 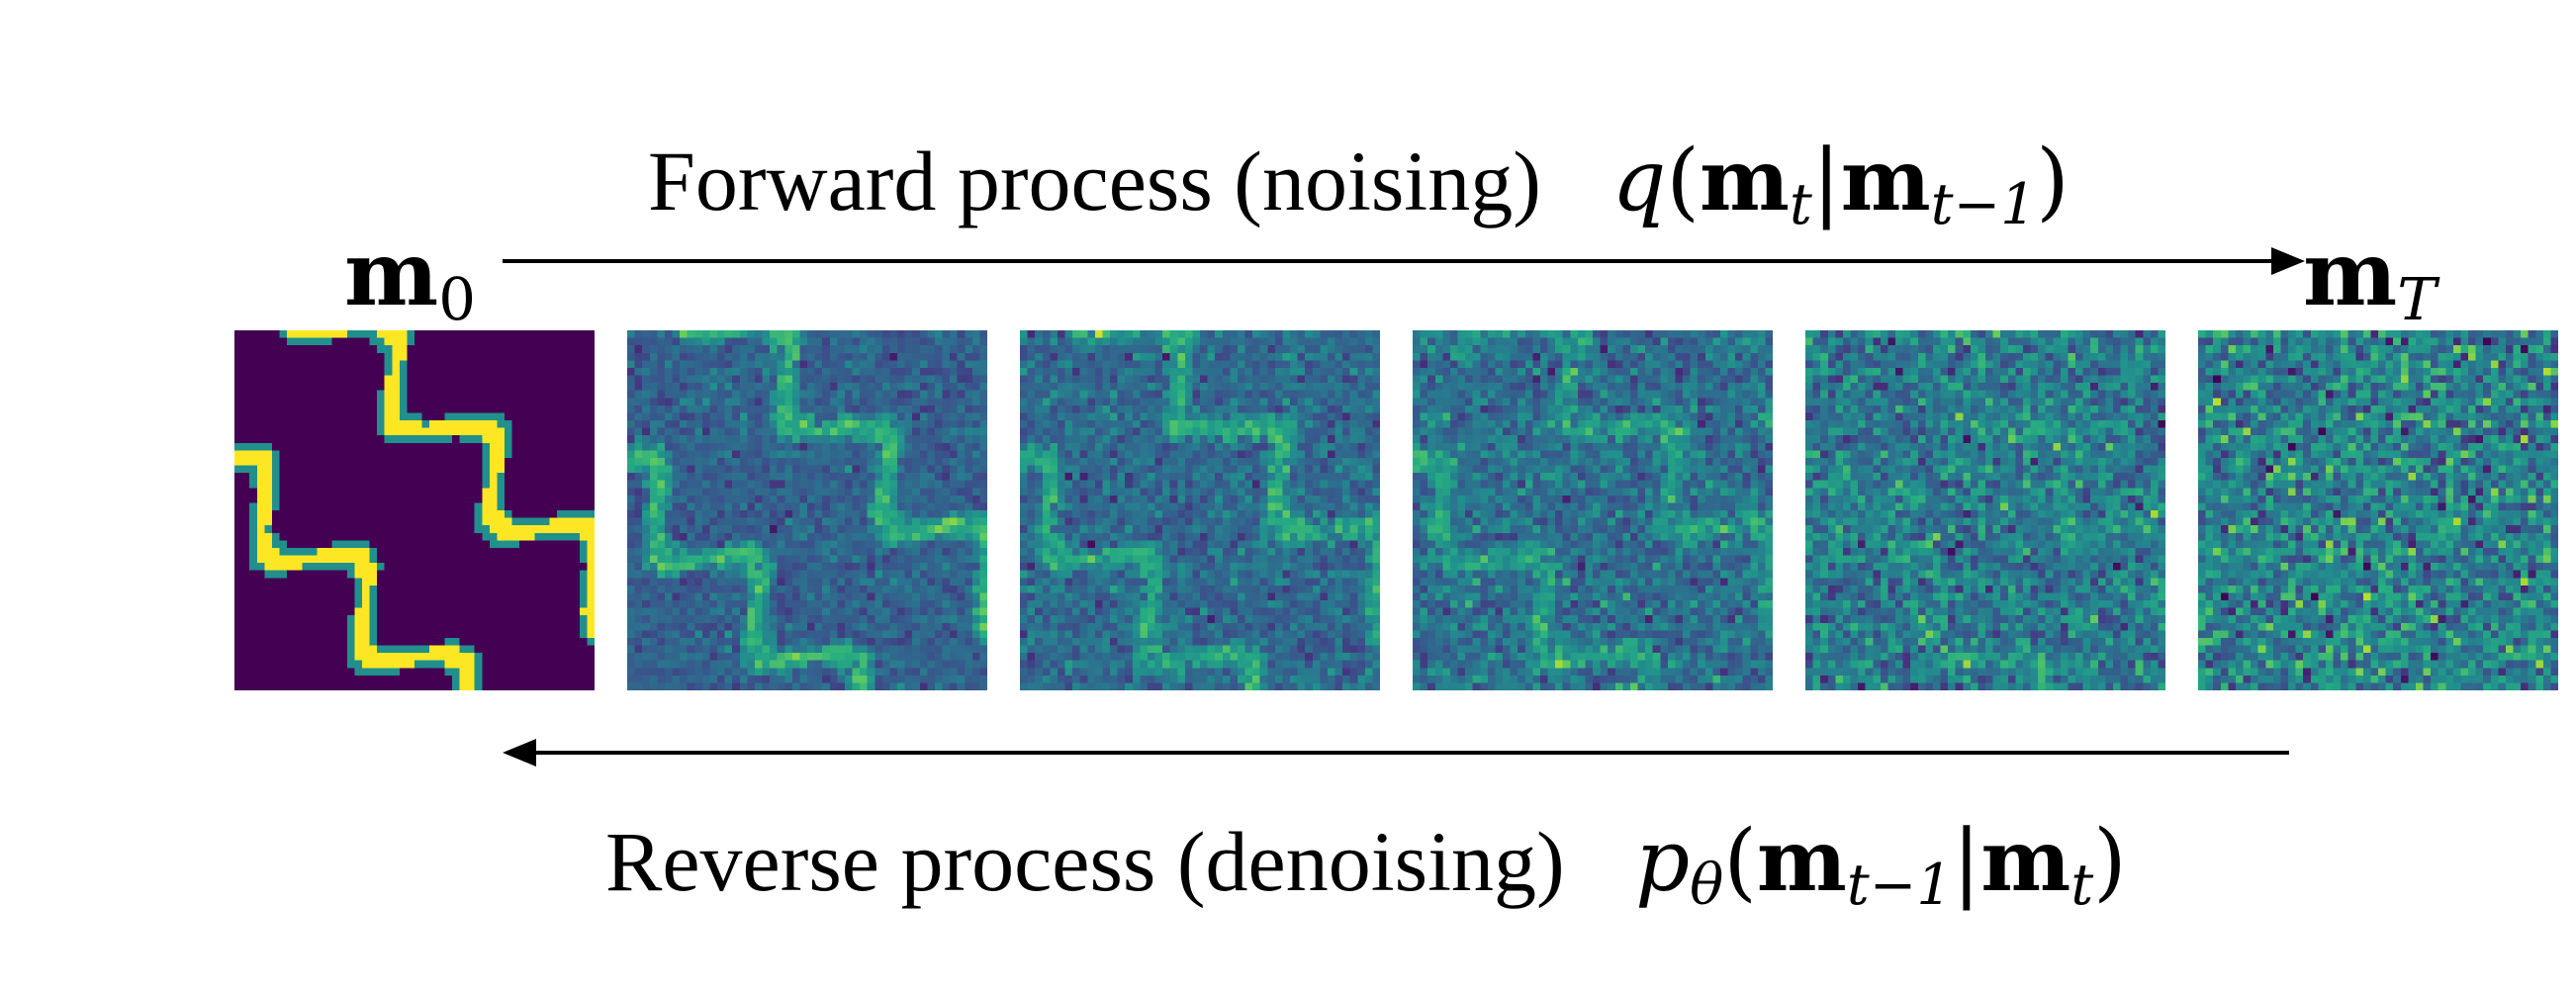 I want to click on reverse-arrow-line, so click(x=1412, y=753).